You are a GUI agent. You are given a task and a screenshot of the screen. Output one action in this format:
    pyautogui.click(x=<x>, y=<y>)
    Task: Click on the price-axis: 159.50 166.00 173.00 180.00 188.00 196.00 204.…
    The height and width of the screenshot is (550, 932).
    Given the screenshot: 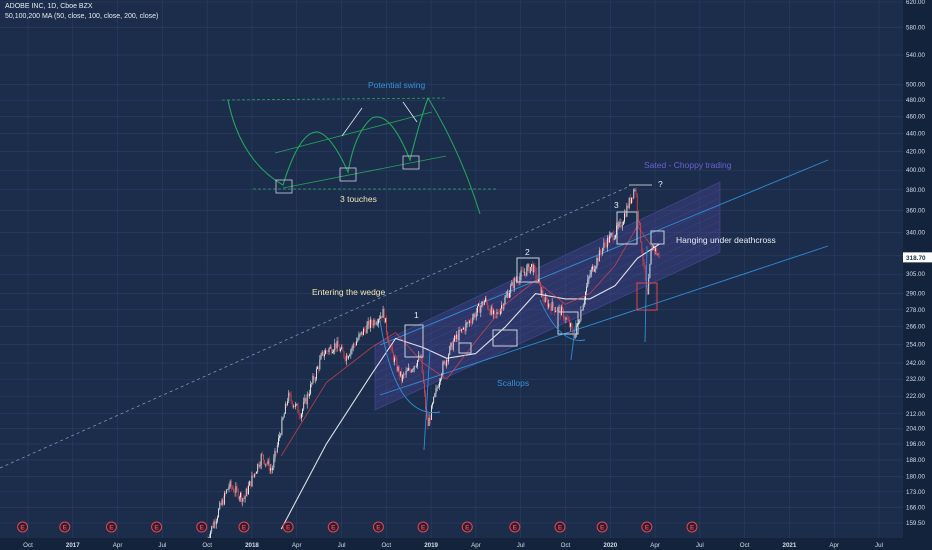 What is the action you would take?
    pyautogui.click(x=917, y=275)
    